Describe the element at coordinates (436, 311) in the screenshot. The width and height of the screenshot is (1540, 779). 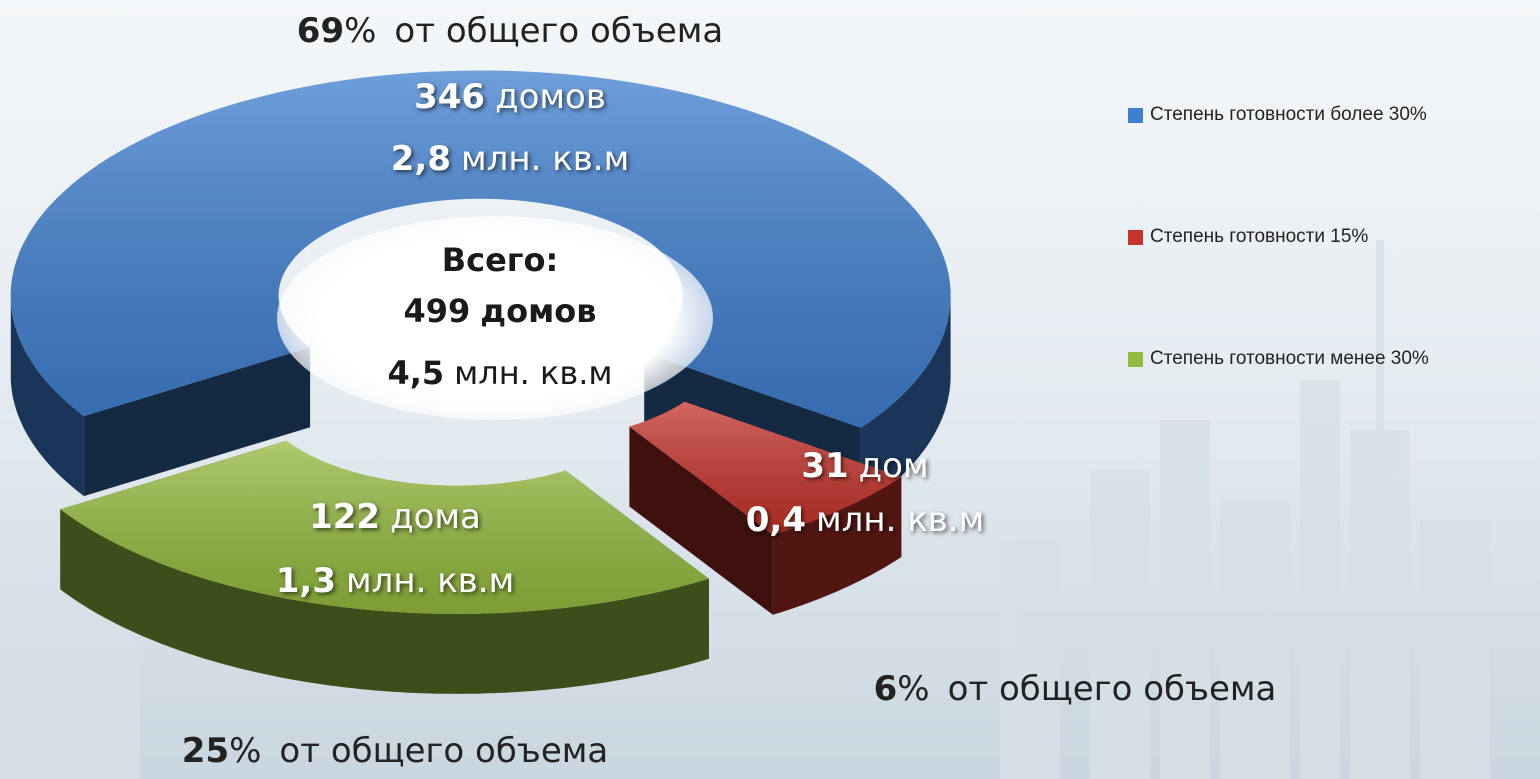
I see `total-houses-value: 499` at that location.